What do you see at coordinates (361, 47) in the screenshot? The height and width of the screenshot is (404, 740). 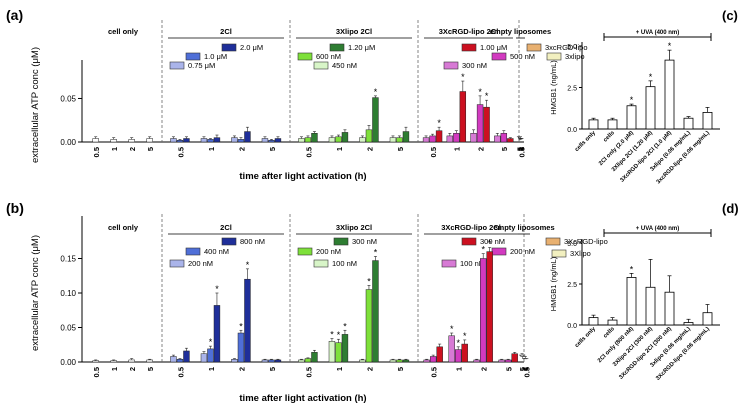 I see `legend-label: 1.20 μM` at bounding box center [361, 47].